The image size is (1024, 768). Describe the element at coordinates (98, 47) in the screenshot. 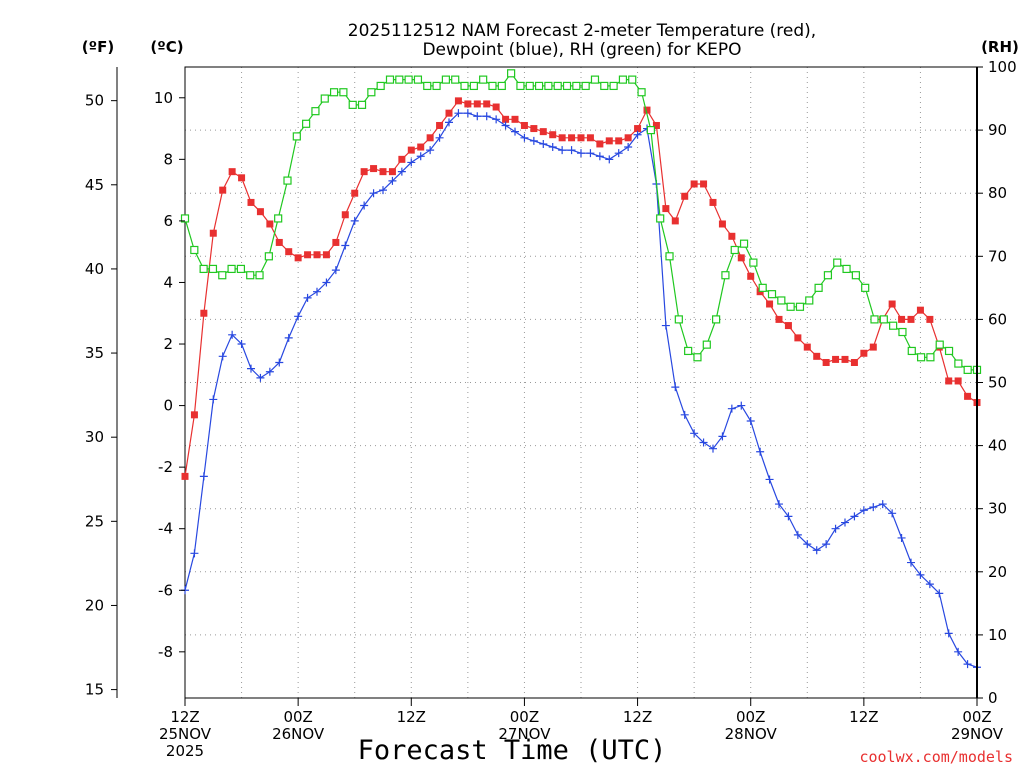

I see `fahrenheit-axis-unit: (ºF)` at that location.